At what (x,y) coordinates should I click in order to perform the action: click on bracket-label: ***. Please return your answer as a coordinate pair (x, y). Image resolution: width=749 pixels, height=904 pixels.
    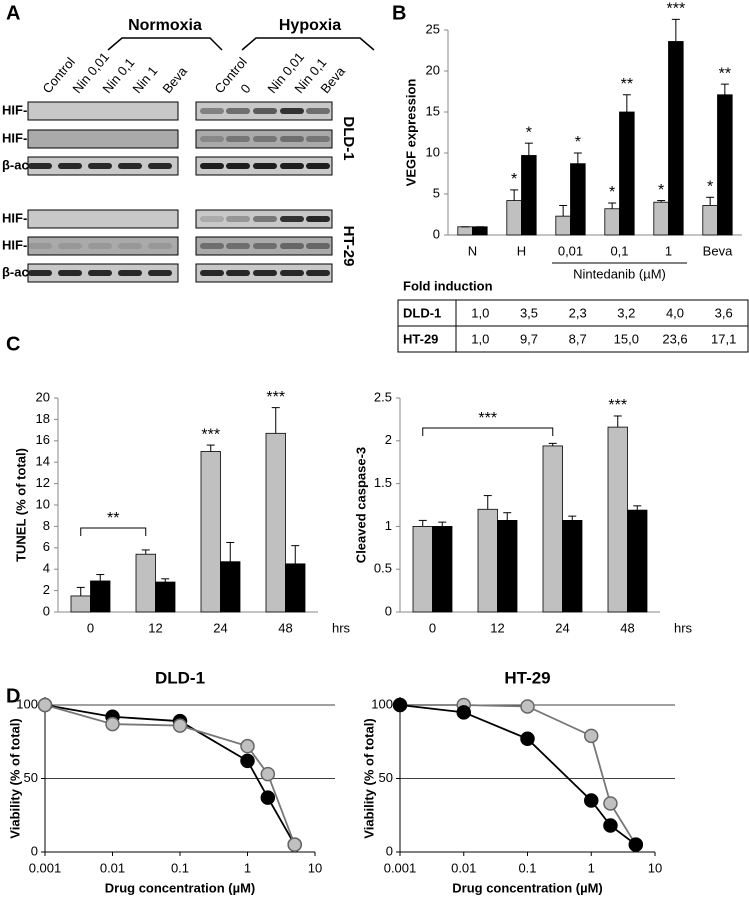
    Looking at the image, I should click on (487, 418).